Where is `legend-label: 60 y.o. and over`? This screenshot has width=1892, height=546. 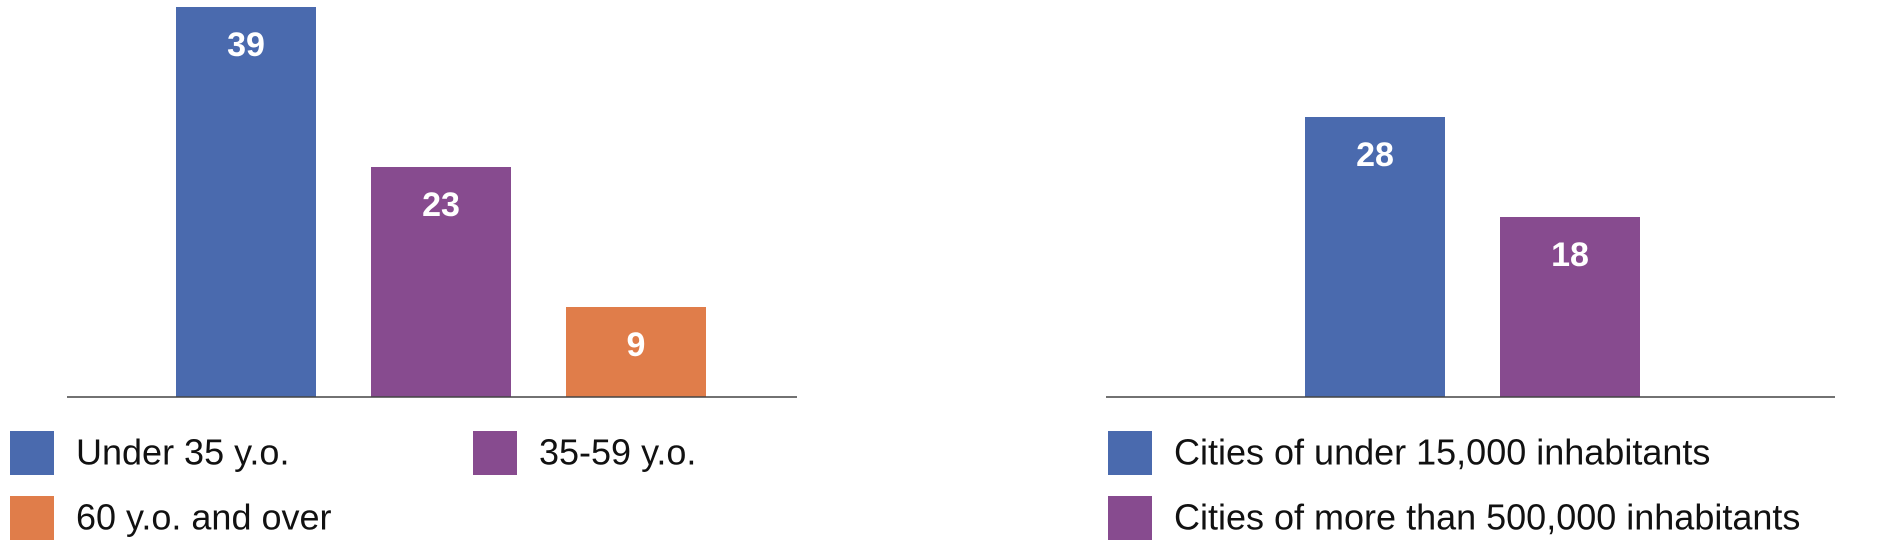
legend-label: 60 y.o. and over is located at coordinates (204, 517).